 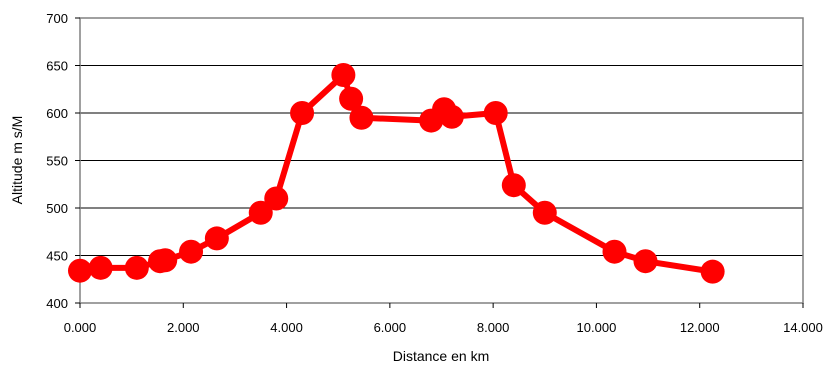 What do you see at coordinates (57, 161) in the screenshot?
I see `y-tick-label: 550` at bounding box center [57, 161].